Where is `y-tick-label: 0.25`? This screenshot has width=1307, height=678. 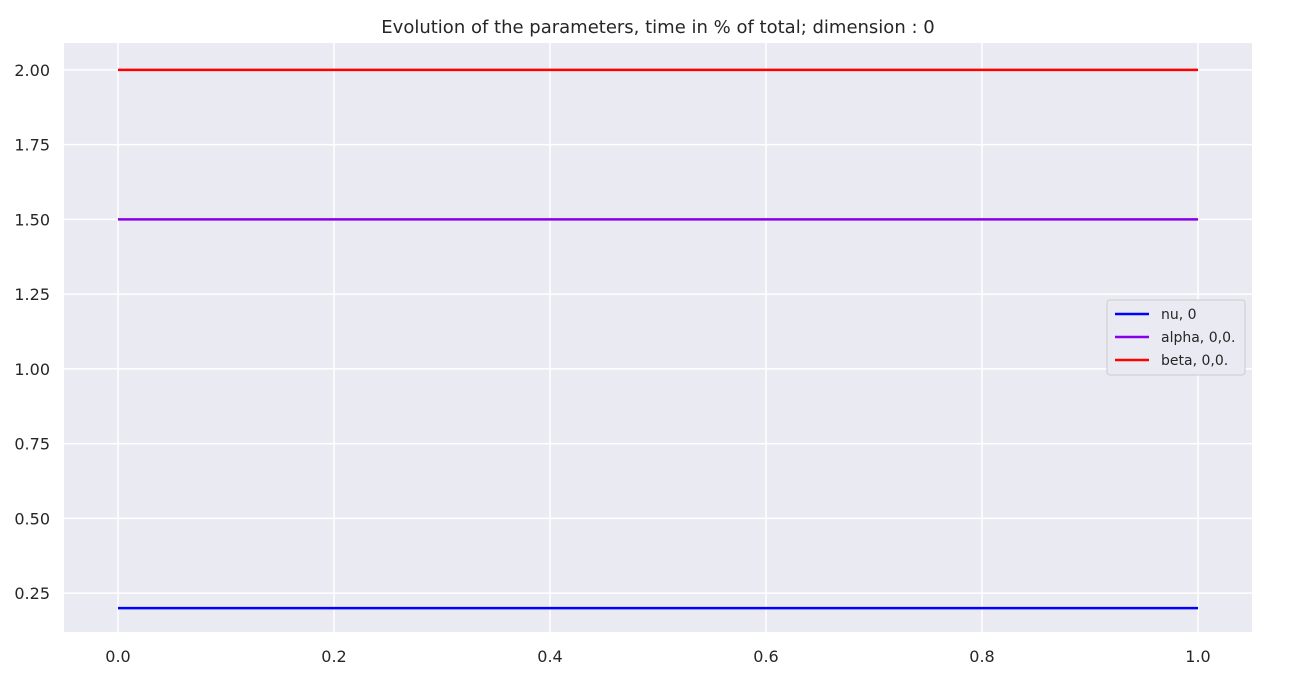 y-tick-label: 0.25 is located at coordinates (32, 593).